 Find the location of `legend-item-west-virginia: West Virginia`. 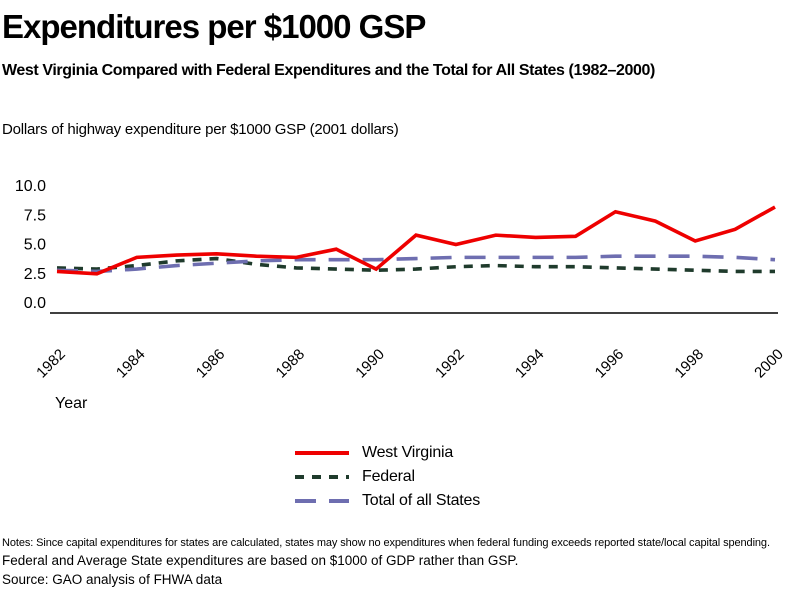

legend-item-west-virginia: West Virginia is located at coordinates (387, 453).